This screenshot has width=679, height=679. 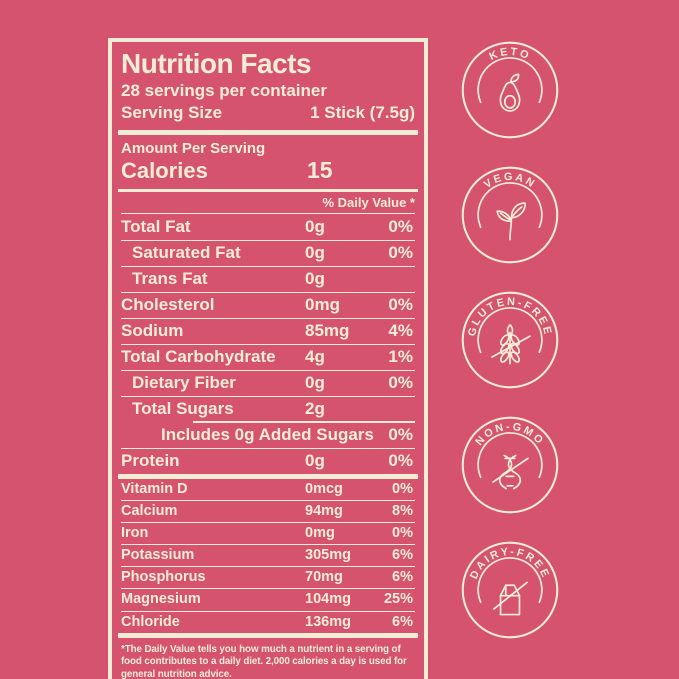 I want to click on nutrient-name: Iron, so click(x=135, y=533).